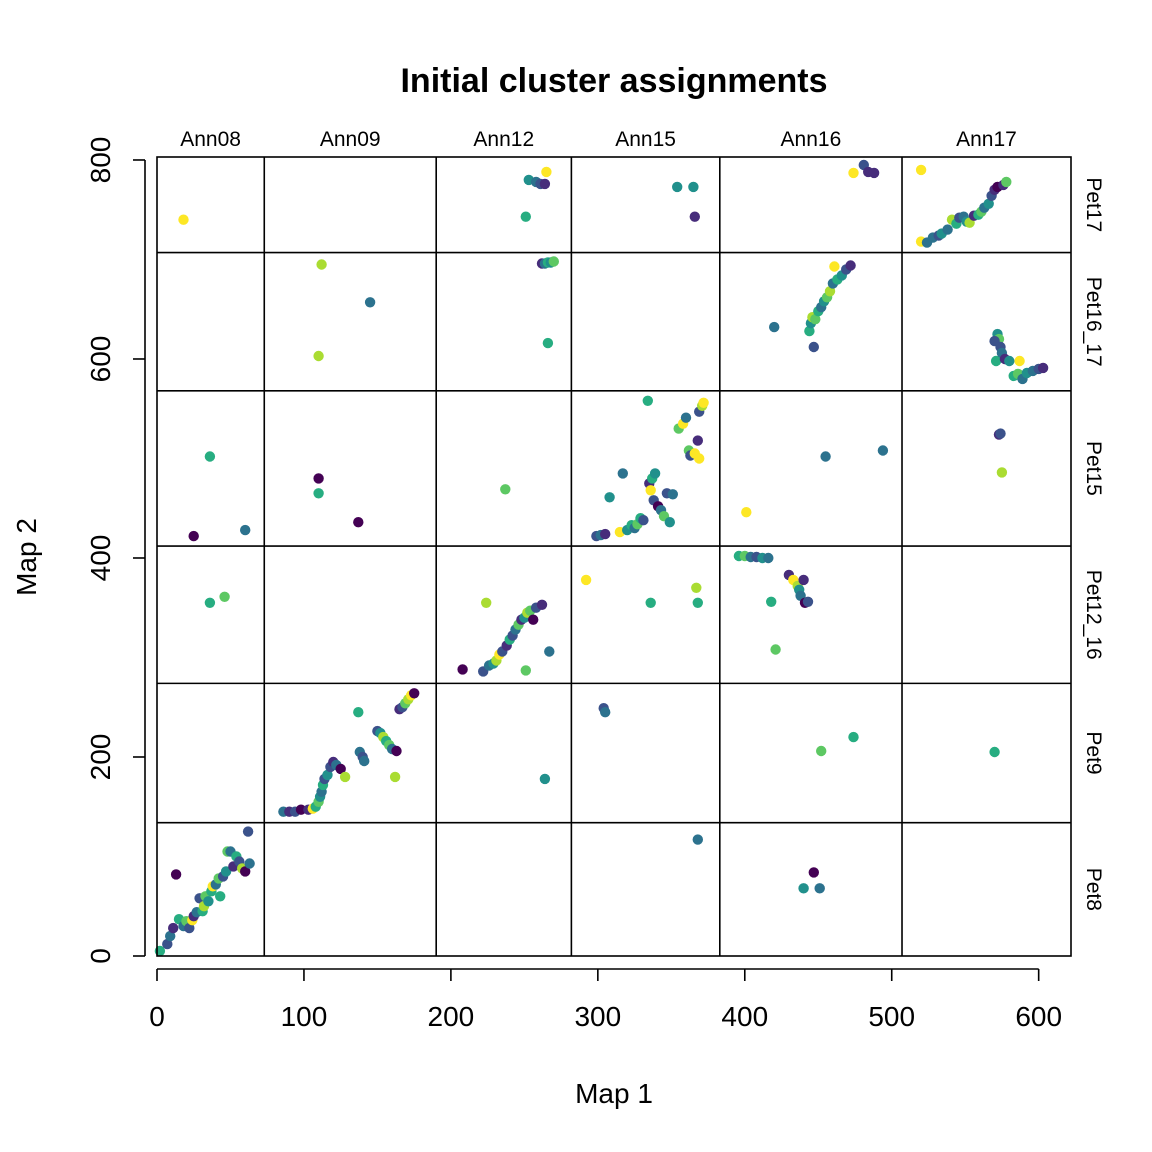 This screenshot has height=1152, width=1152. I want to click on column-label: Ann17, so click(986, 139).